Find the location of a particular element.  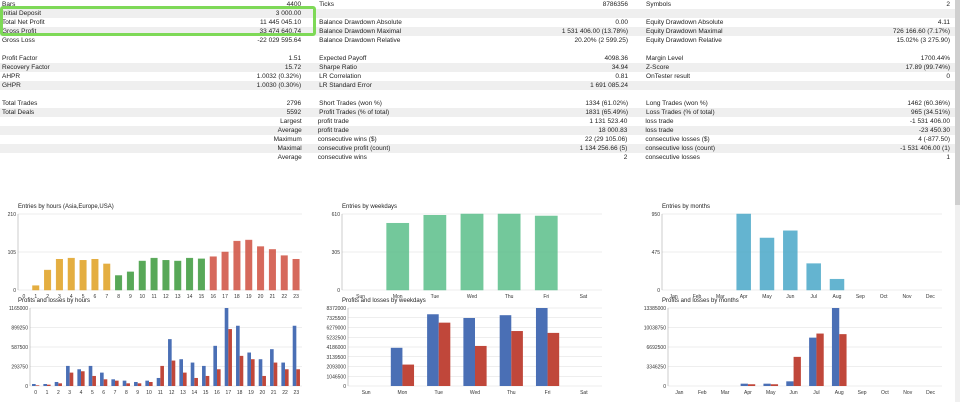

value-cell: -1 531 406.00 (1) is located at coordinates (925, 148).